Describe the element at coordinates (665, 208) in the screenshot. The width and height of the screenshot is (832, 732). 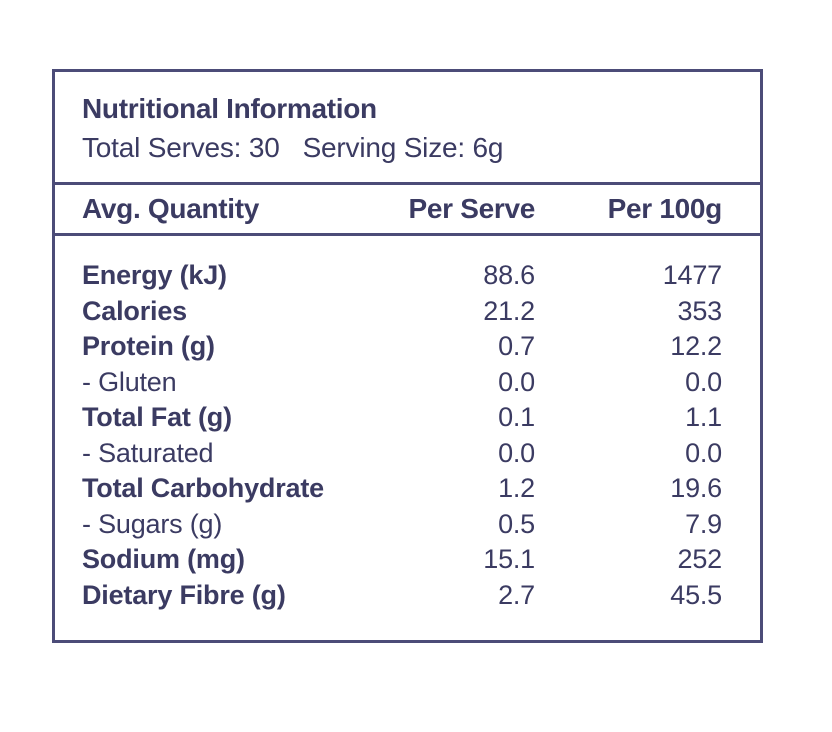
I see `column-header-per-100g: Per 100g` at that location.